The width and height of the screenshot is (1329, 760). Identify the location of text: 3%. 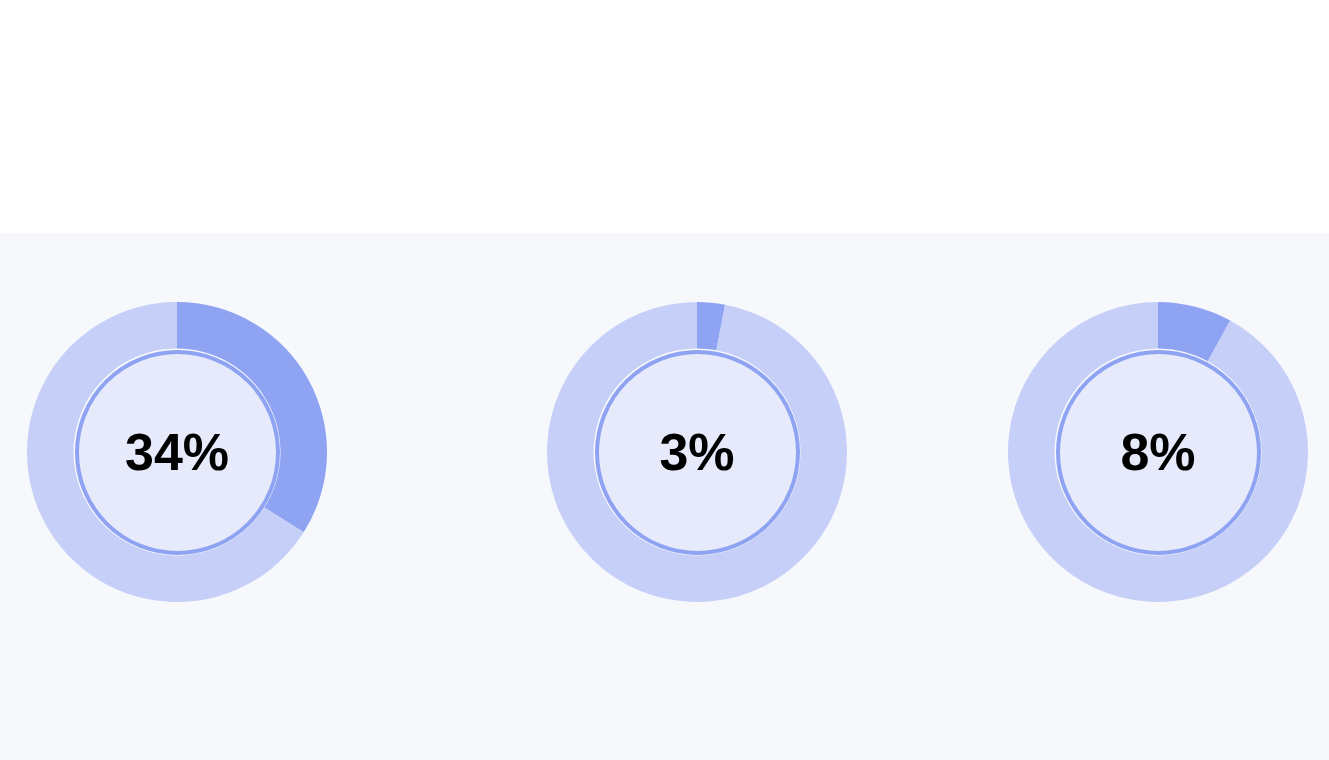
(697, 452).